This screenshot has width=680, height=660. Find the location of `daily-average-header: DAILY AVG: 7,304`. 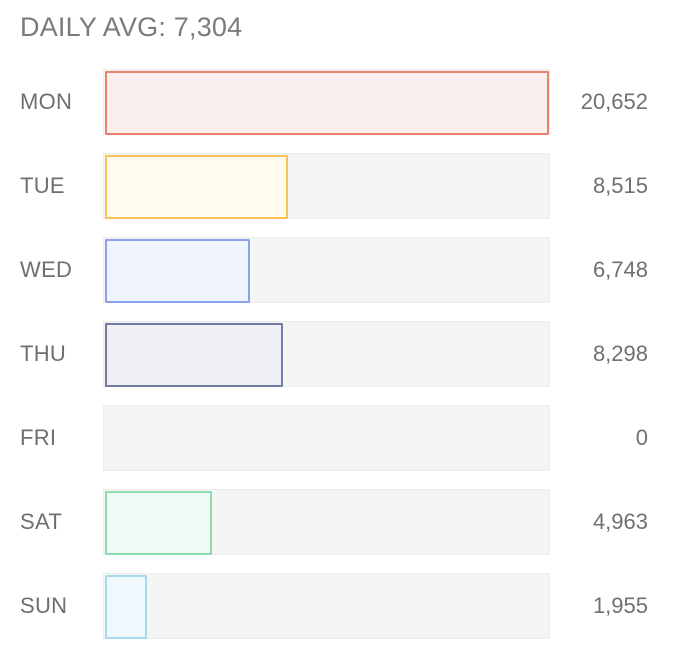

daily-average-header: DAILY AVG: 7,304 is located at coordinates (131, 27).